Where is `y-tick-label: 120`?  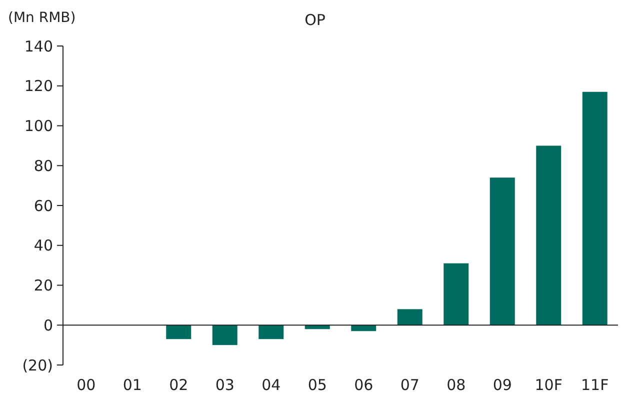
y-tick-label: 120 is located at coordinates (38, 86).